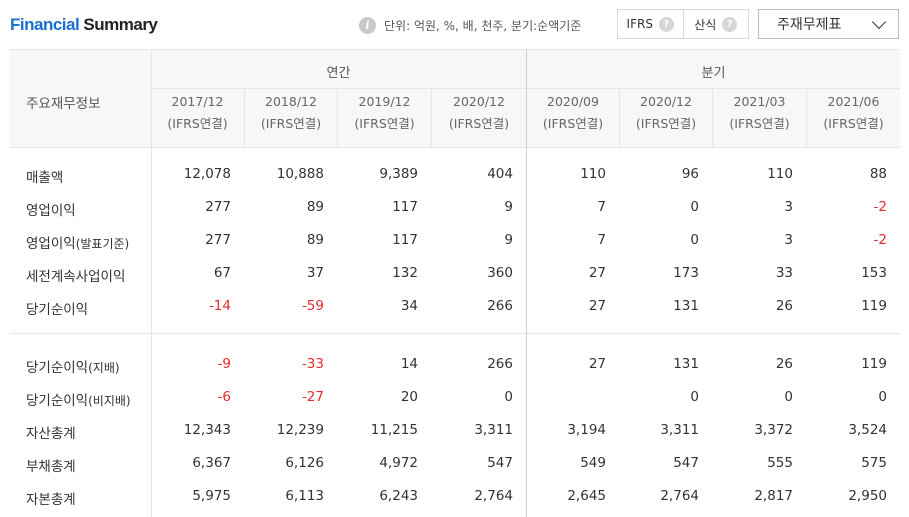  I want to click on row-label: 세전계속사업이익, so click(75, 275).